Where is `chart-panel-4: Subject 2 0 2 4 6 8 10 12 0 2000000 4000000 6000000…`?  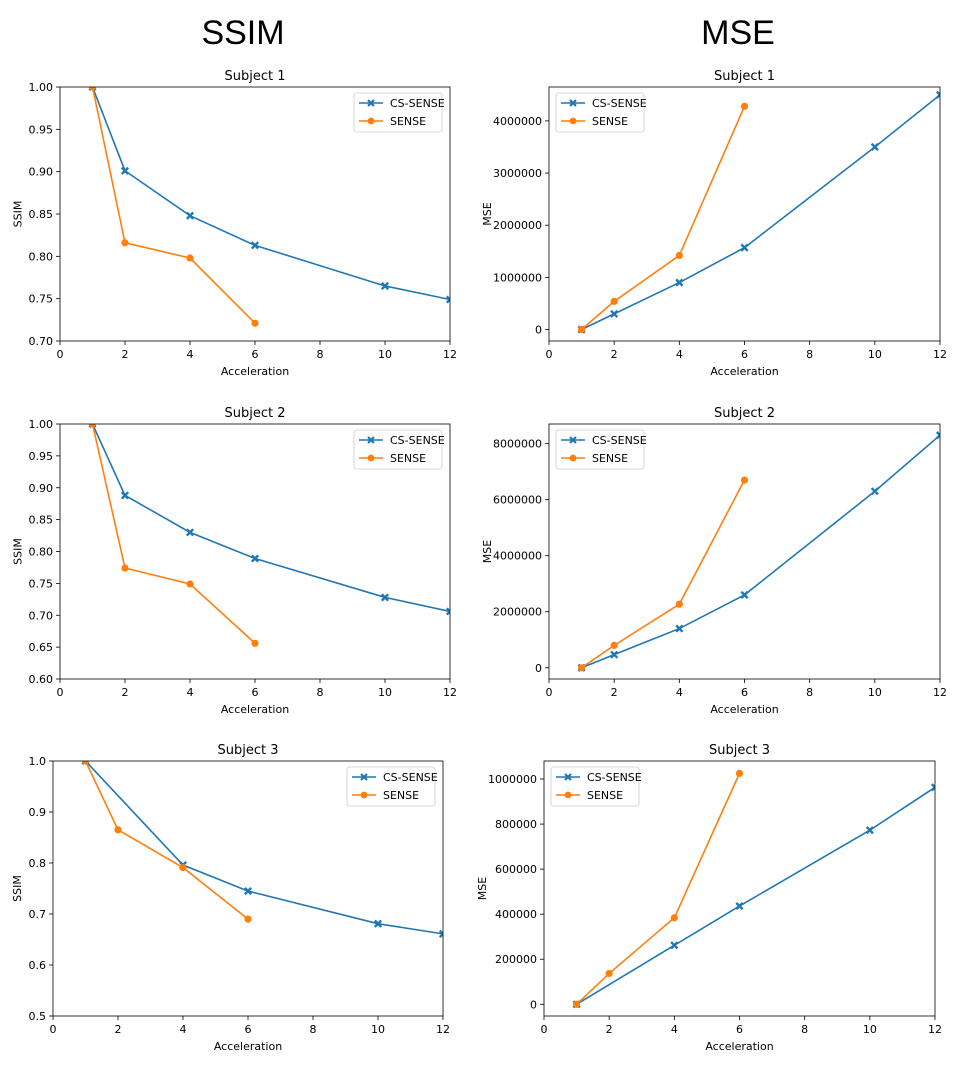 chart-panel-4: Subject 2 0 2 4 6 8 10 12 0 2000000 4000000 6000000… is located at coordinates (714, 561).